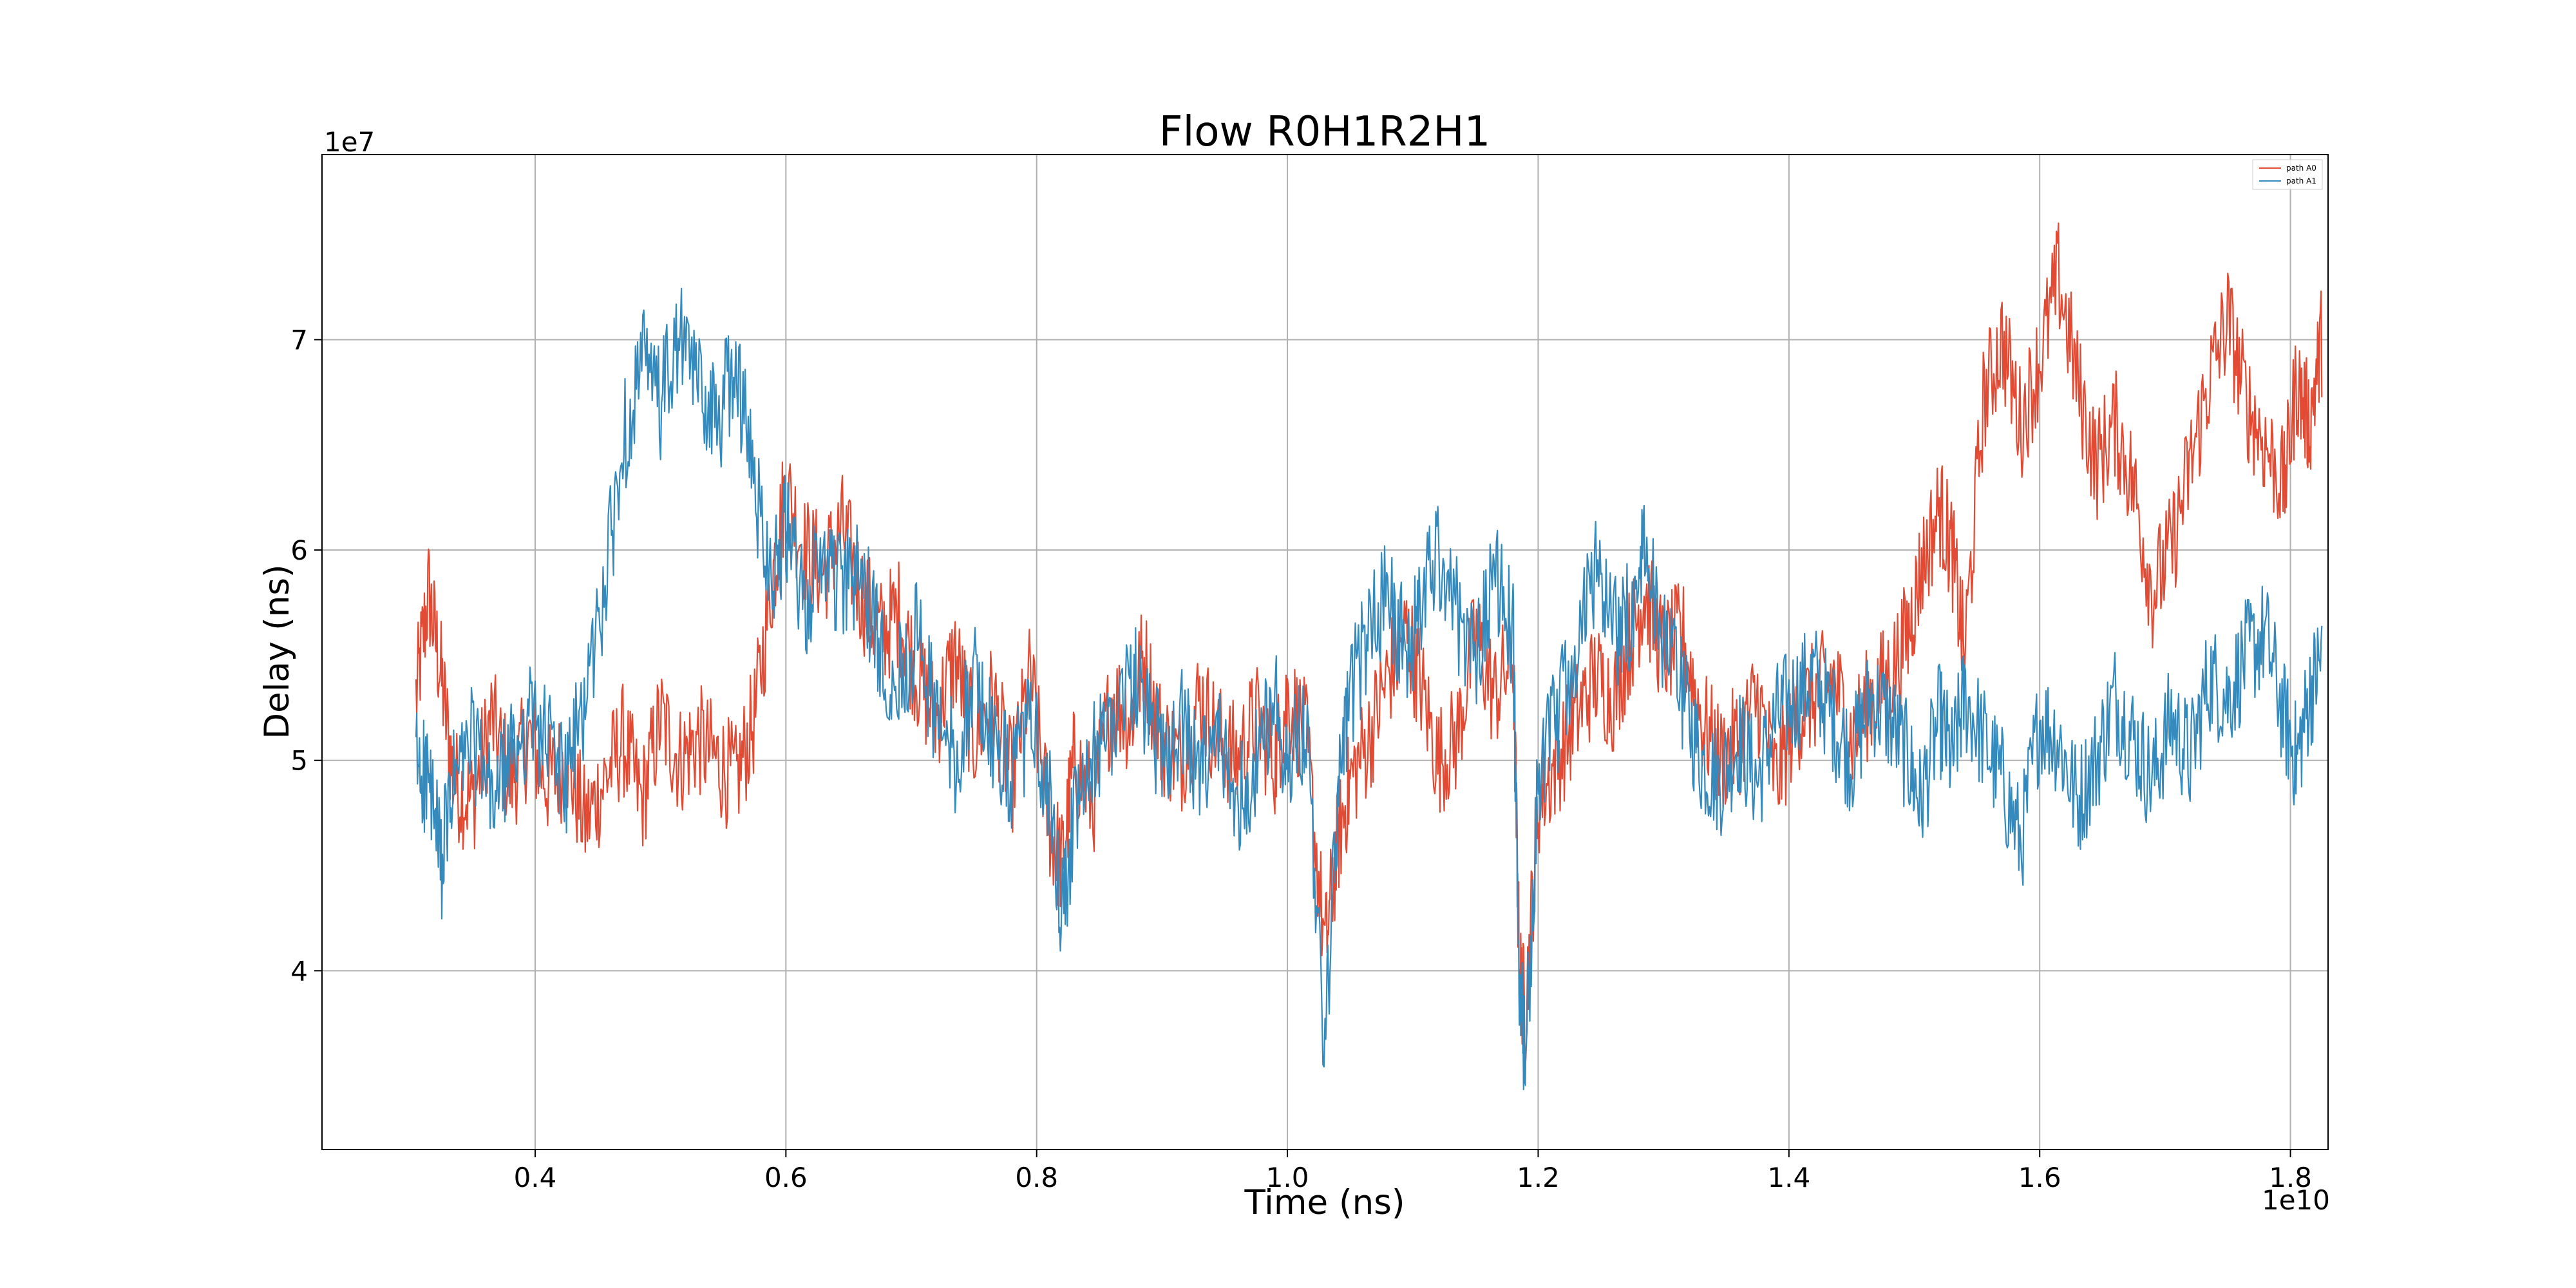  I want to click on y-tick-label: 5, so click(299, 761).